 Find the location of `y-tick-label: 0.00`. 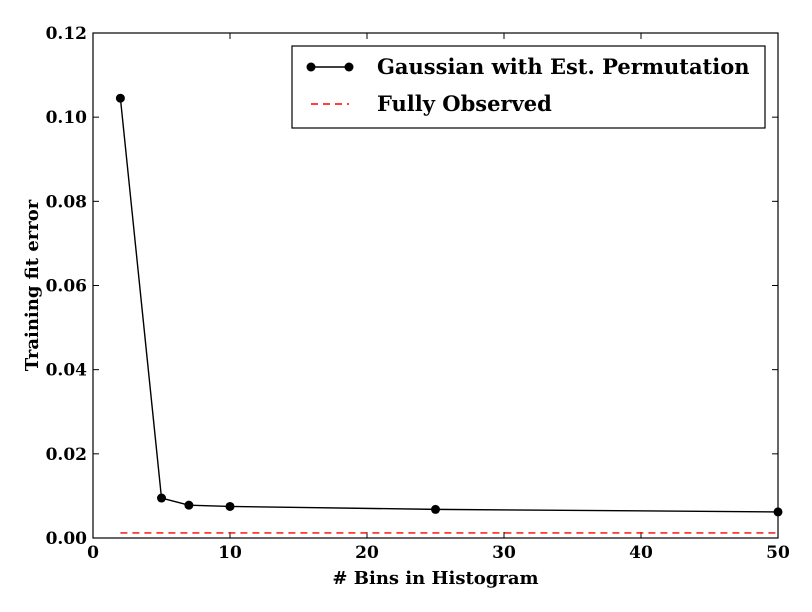

y-tick-label: 0.00 is located at coordinates (67, 539).